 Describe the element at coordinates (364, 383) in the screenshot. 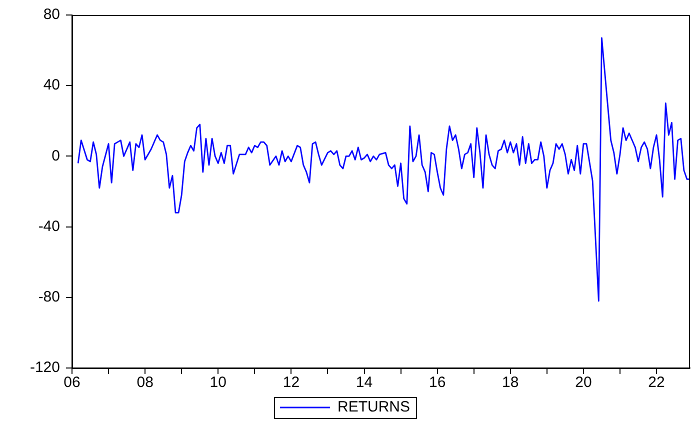

I see `x-tick-label: 14` at that location.